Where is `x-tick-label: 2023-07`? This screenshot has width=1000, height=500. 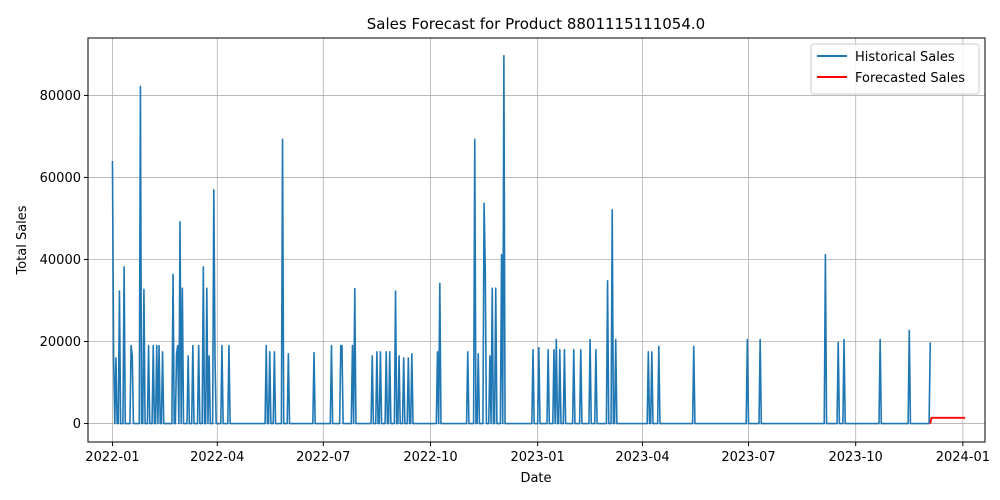 x-tick-label: 2023-07 is located at coordinates (748, 457).